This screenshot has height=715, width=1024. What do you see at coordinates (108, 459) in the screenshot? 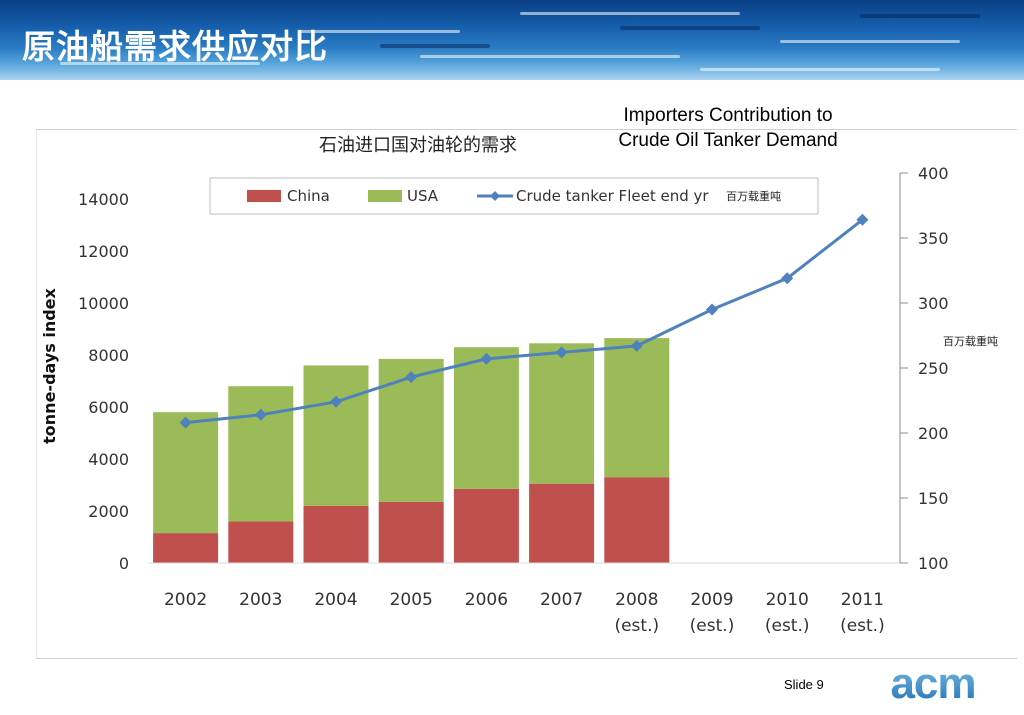
I see `y-tick-label: 4000` at bounding box center [108, 459].